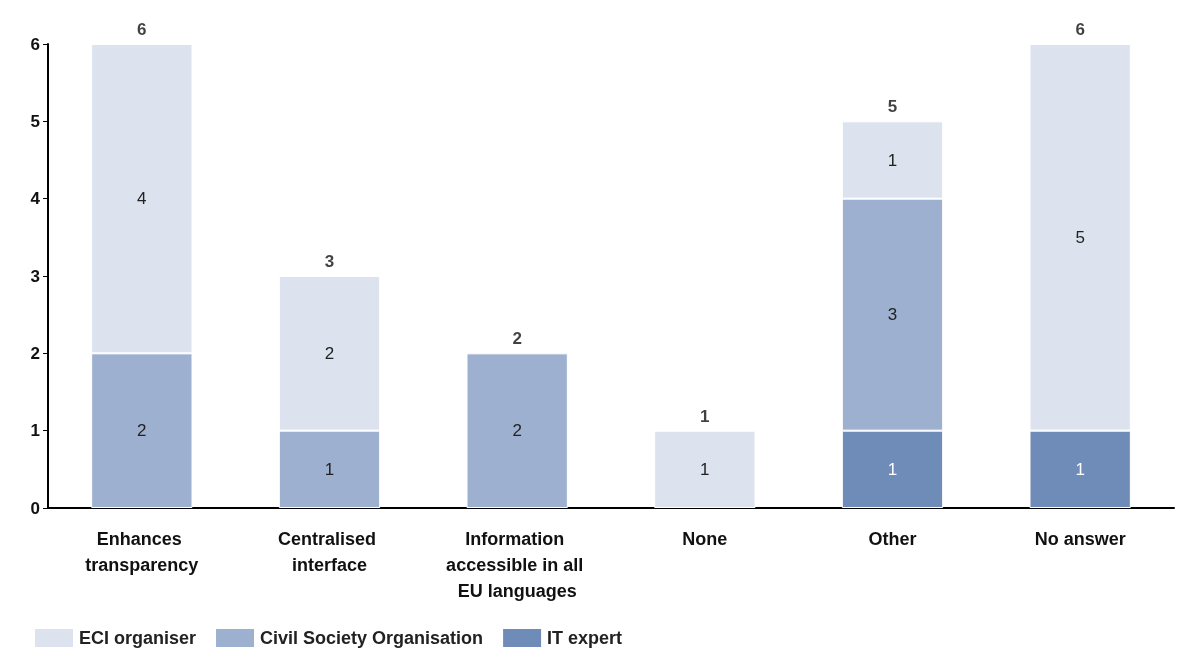 The height and width of the screenshot is (666, 1202). Describe the element at coordinates (35, 508) in the screenshot. I see `y-tick-label: 0` at that location.